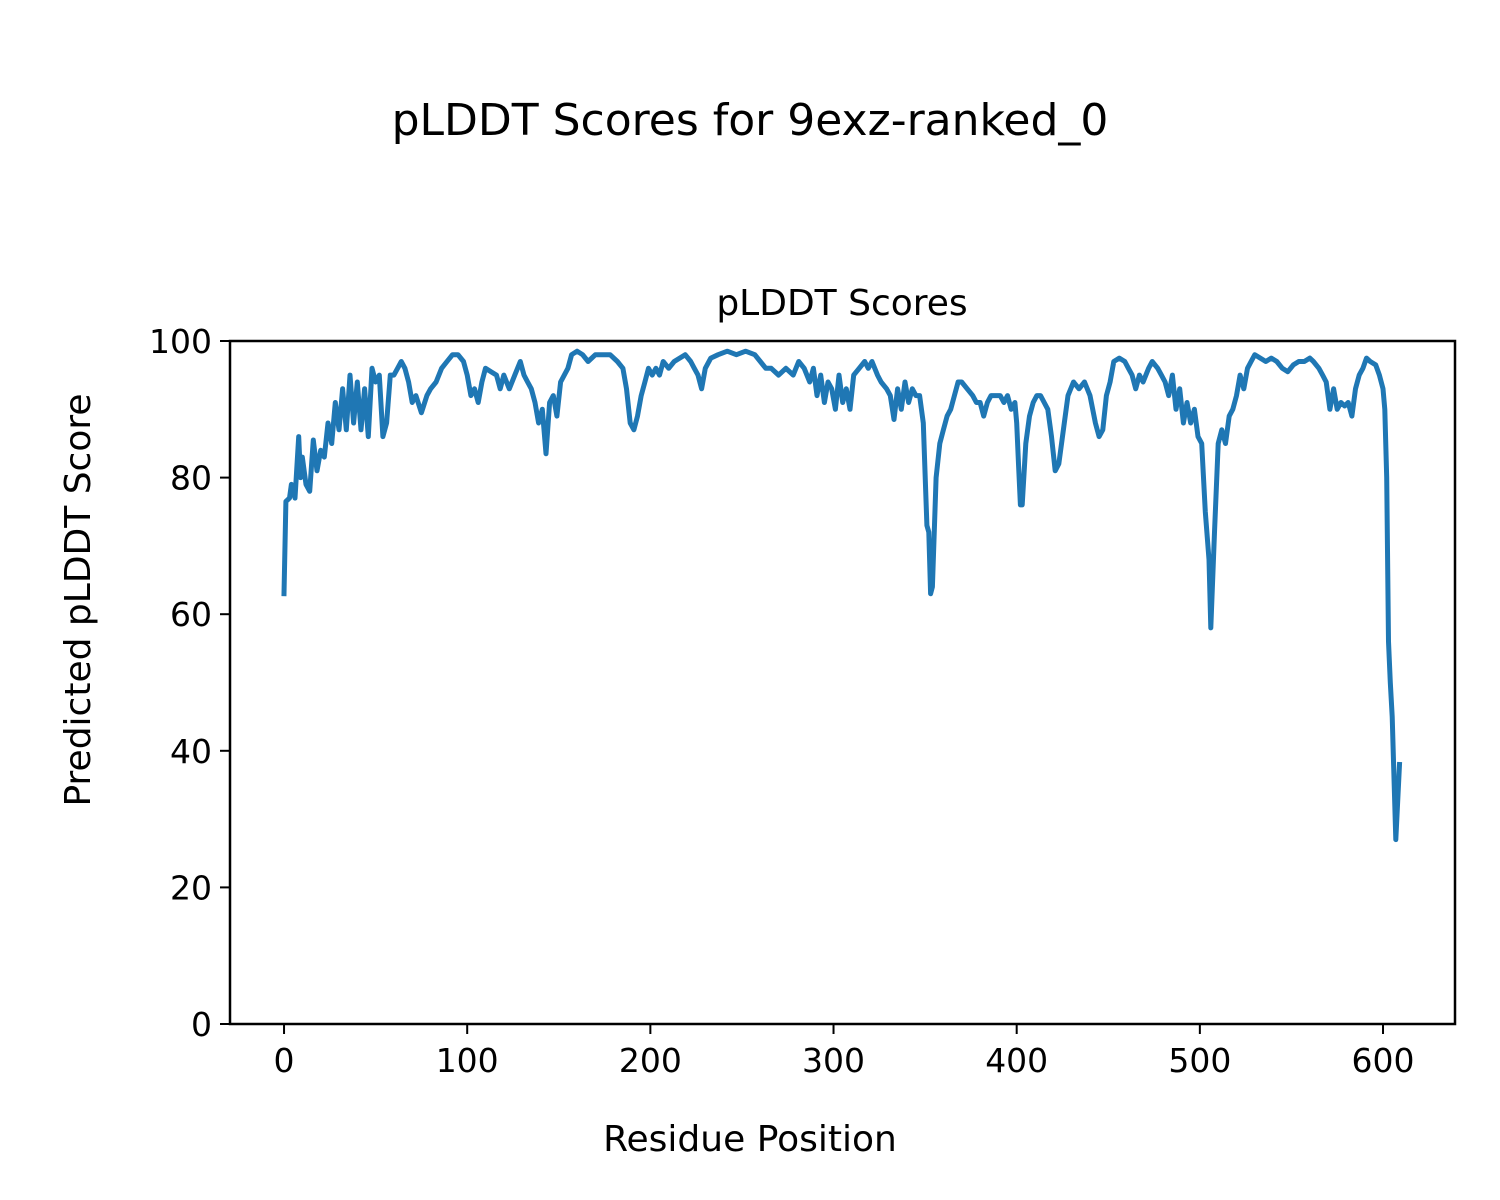 The image size is (1500, 1200). I want to click on x-axis-label: Residue Position, so click(750, 1139).